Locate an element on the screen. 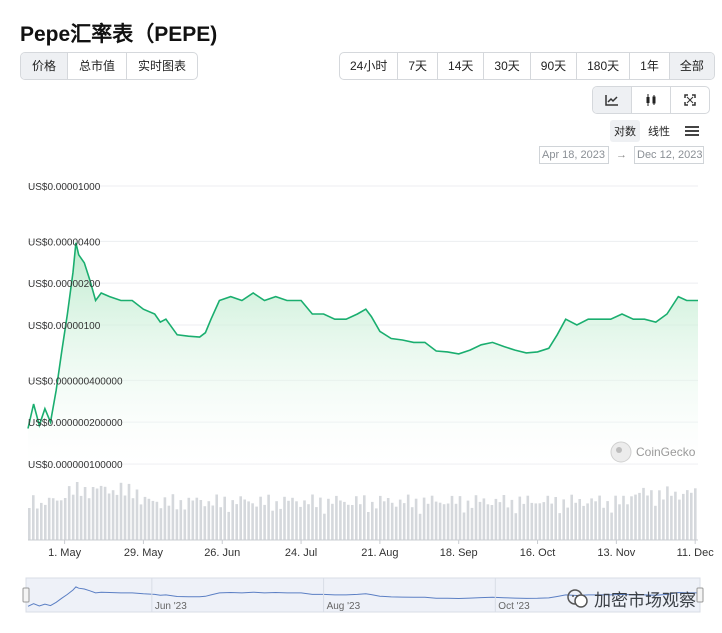  range-1y: 1年 is located at coordinates (650, 66).